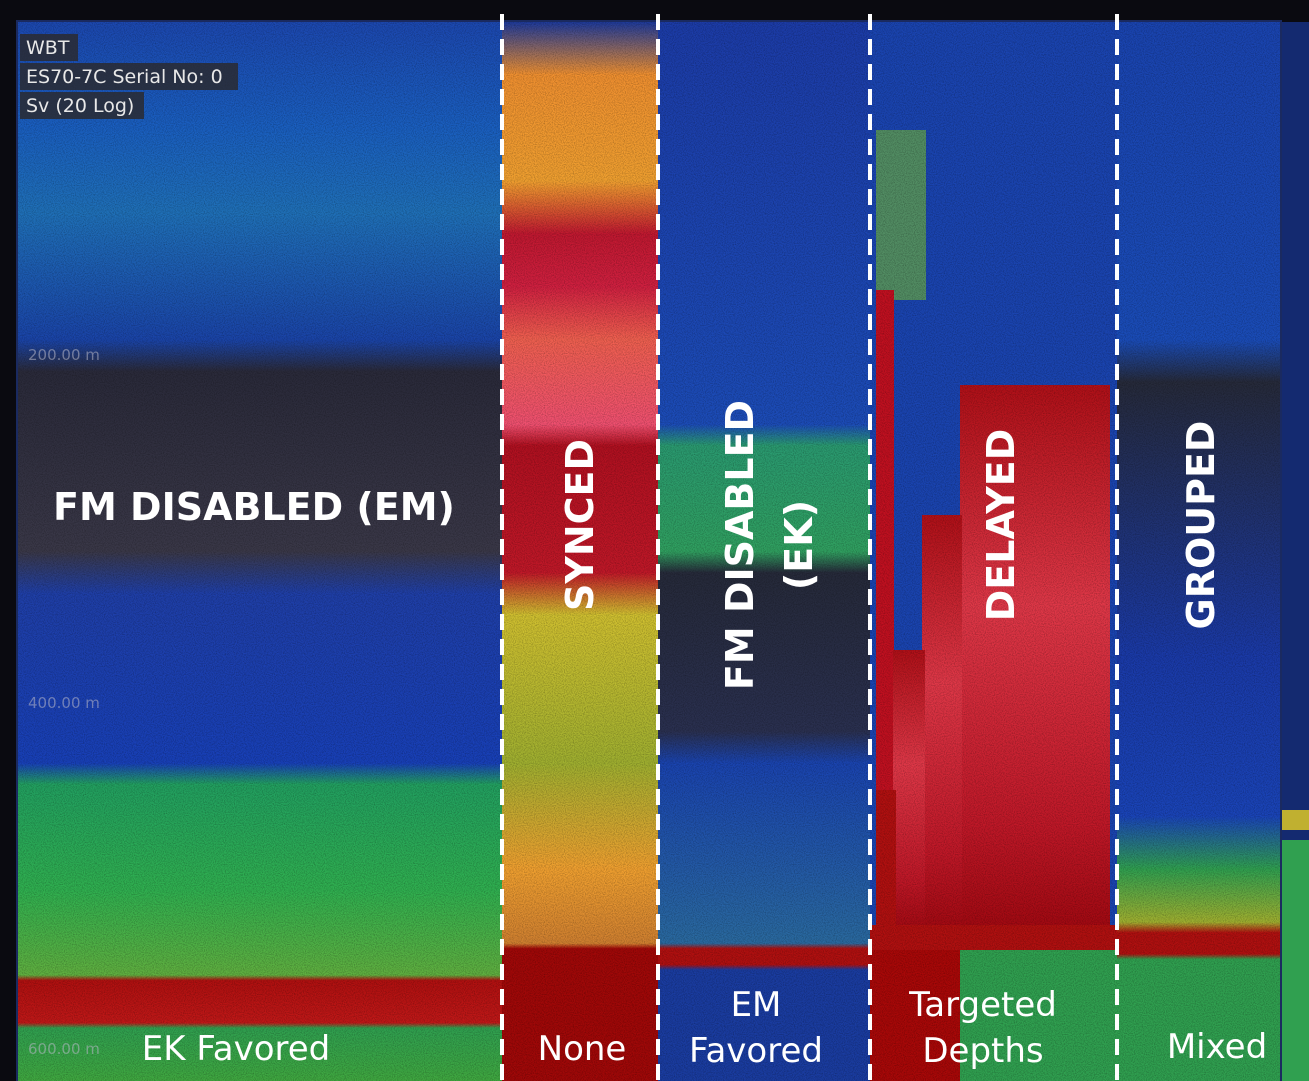  I want to click on section-caption: EM, so click(756, 1005).